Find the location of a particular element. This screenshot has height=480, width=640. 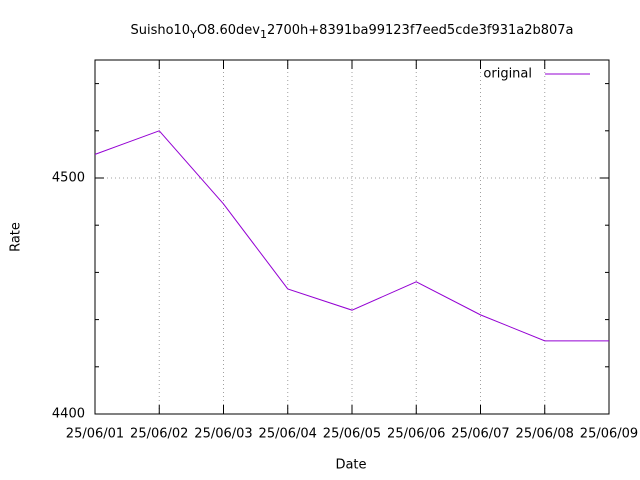

x-tick-label: 25/06/04 is located at coordinates (288, 434).